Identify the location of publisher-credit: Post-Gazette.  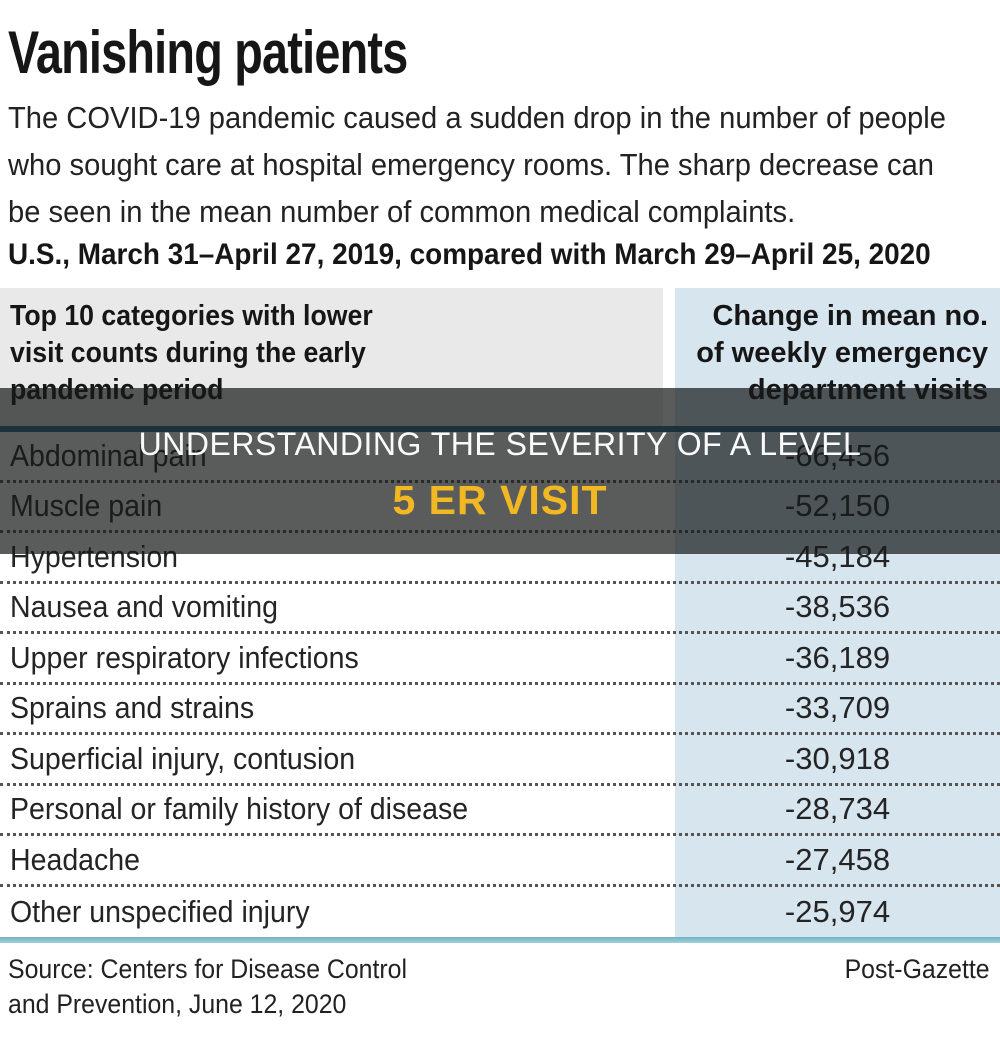
(917, 969).